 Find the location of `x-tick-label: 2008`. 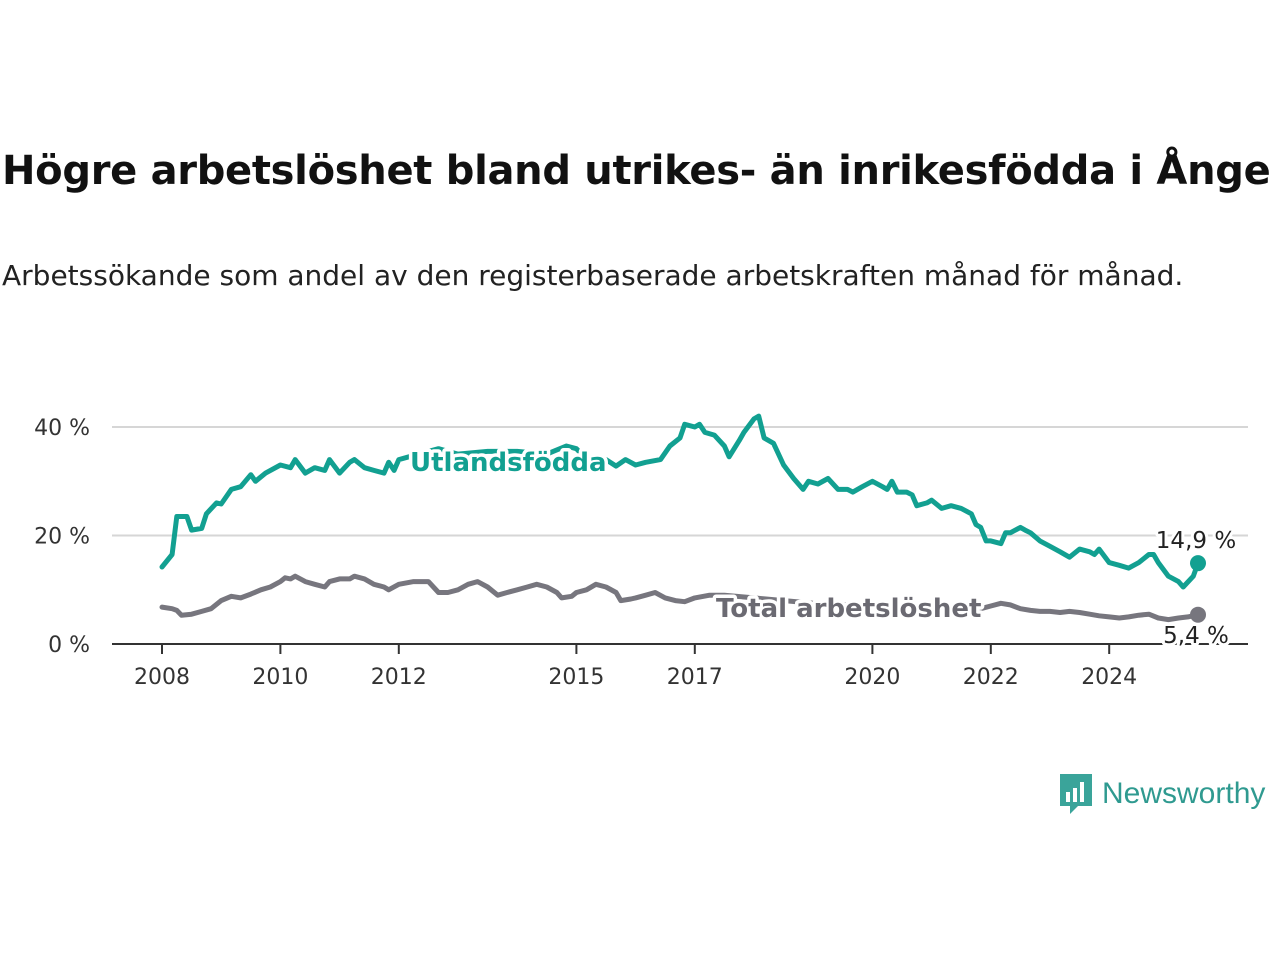

x-tick-label: 2008 is located at coordinates (162, 677).